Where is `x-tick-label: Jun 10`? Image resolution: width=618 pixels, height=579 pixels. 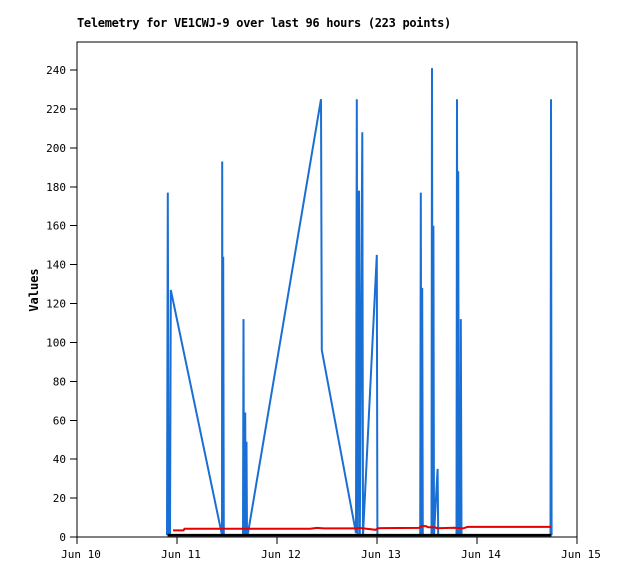 x-tick-label: Jun 10 is located at coordinates (81, 554).